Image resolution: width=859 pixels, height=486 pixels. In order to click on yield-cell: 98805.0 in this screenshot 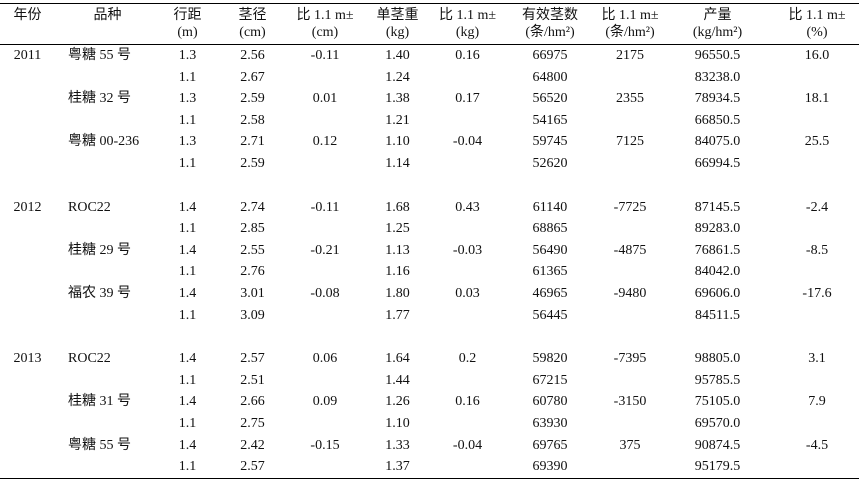, I will do `click(717, 359)`.